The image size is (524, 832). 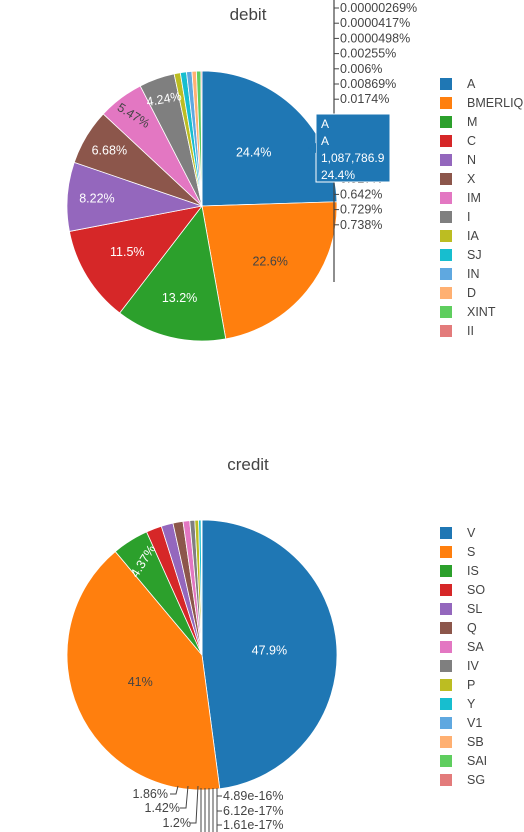 What do you see at coordinates (253, 825) in the screenshot?
I see `outside-label: 1.61e-17%` at bounding box center [253, 825].